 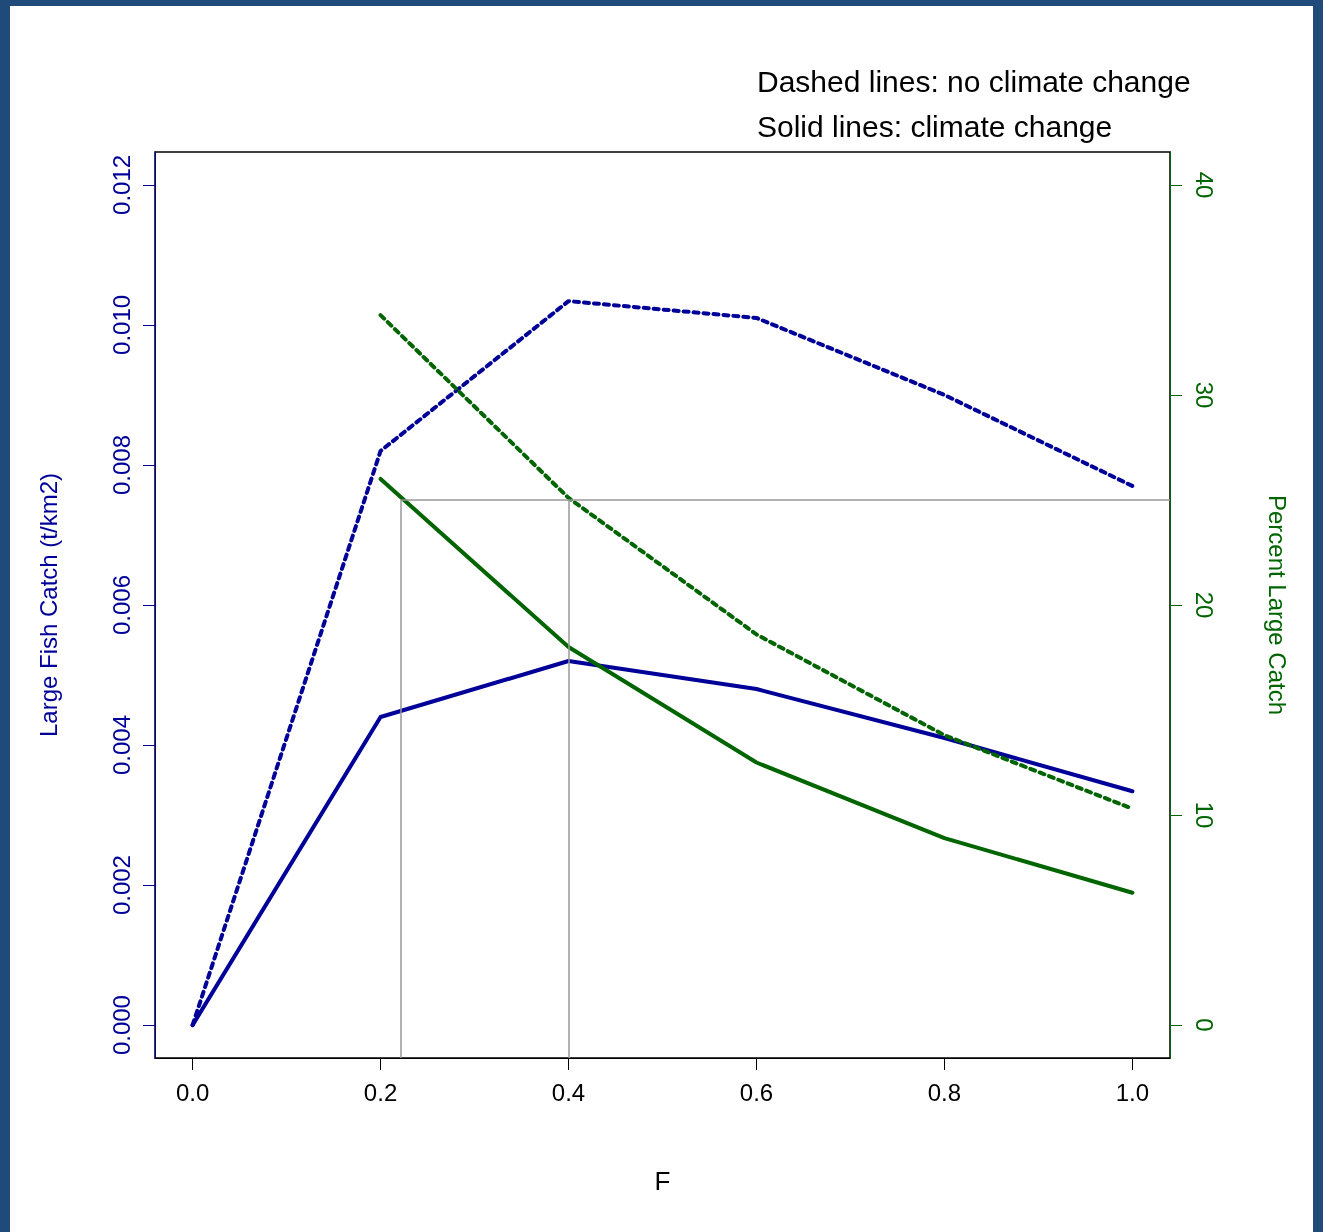 I want to click on y2-tick-label: 40, so click(x=1204, y=185).